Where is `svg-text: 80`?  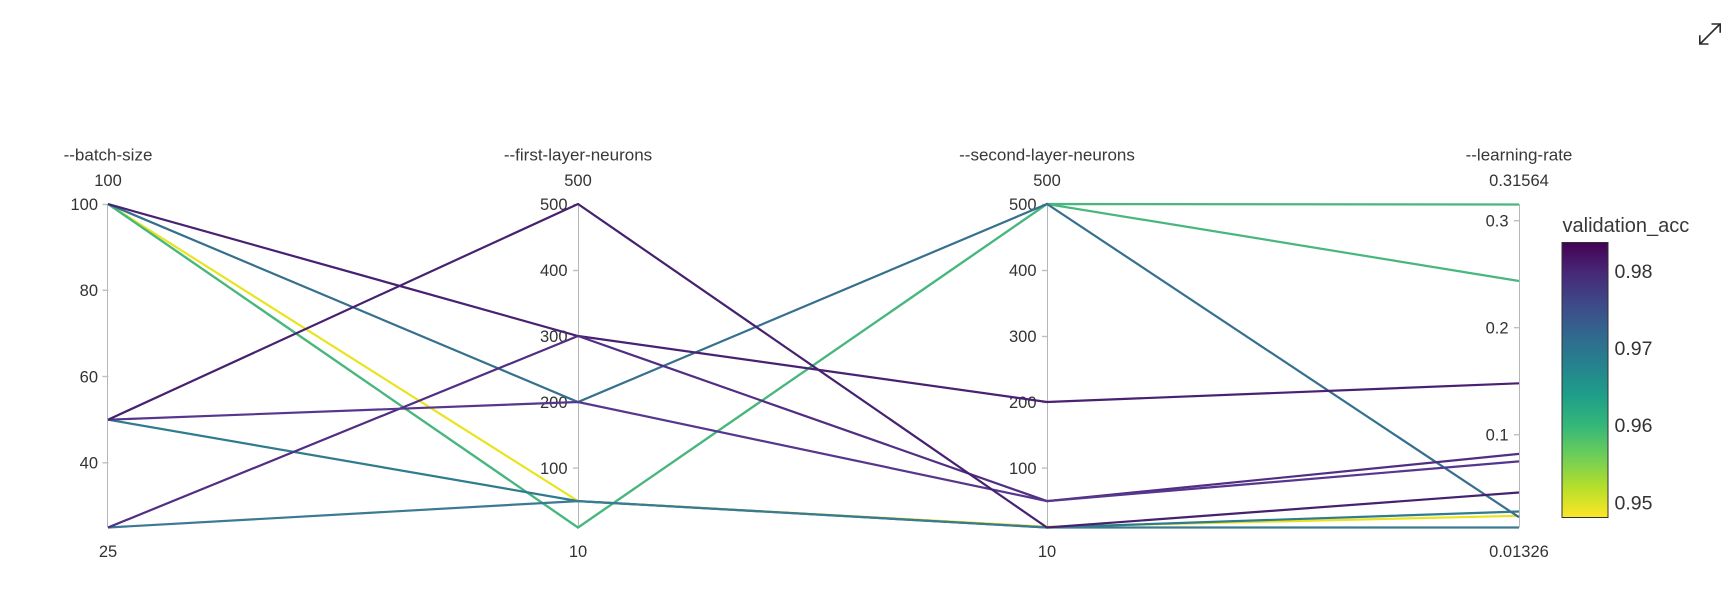 svg-text: 80 is located at coordinates (89, 291).